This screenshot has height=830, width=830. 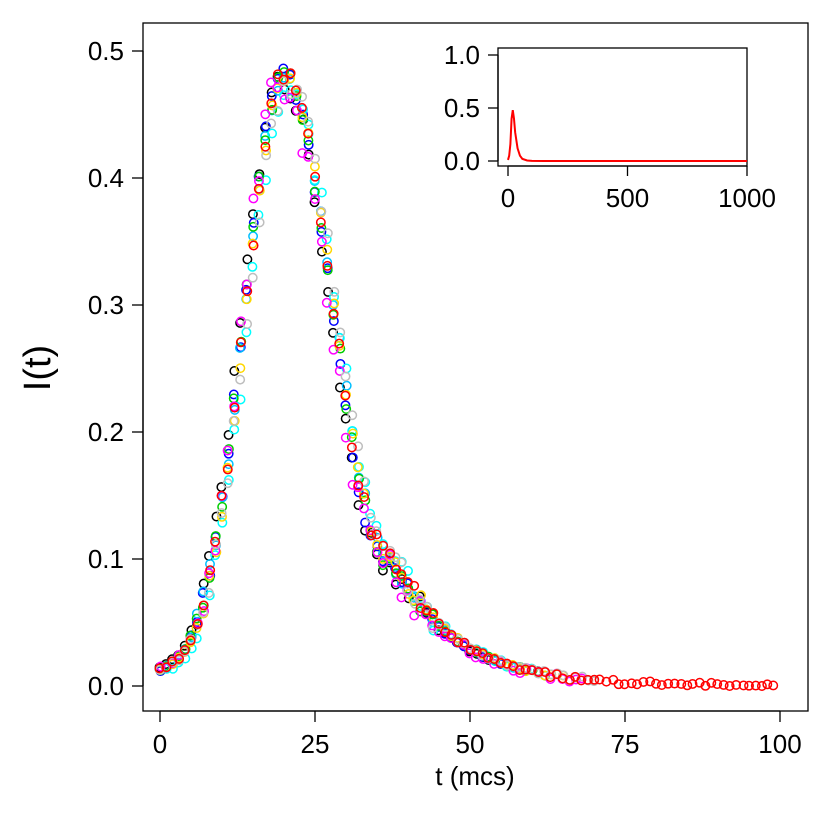 What do you see at coordinates (106, 178) in the screenshot?
I see `y-tick-label: 0.4` at bounding box center [106, 178].